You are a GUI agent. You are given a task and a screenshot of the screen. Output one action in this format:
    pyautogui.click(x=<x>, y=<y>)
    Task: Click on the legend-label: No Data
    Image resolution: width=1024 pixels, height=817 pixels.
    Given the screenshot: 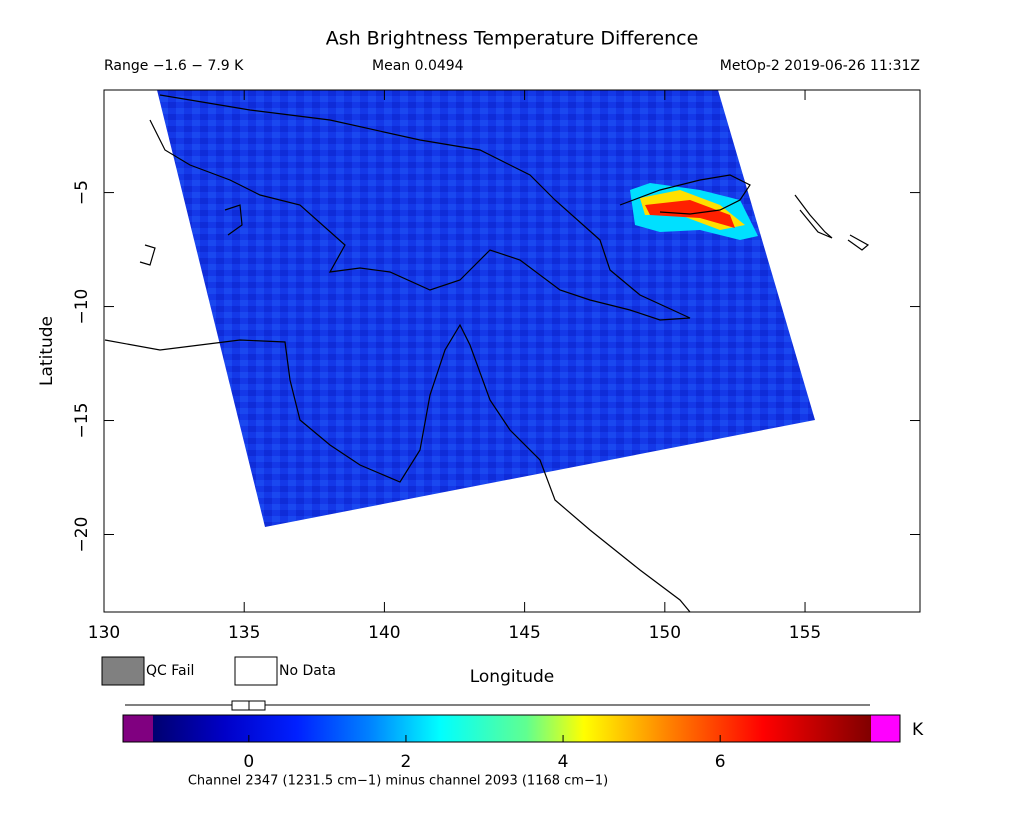 What is the action you would take?
    pyautogui.click(x=307, y=671)
    